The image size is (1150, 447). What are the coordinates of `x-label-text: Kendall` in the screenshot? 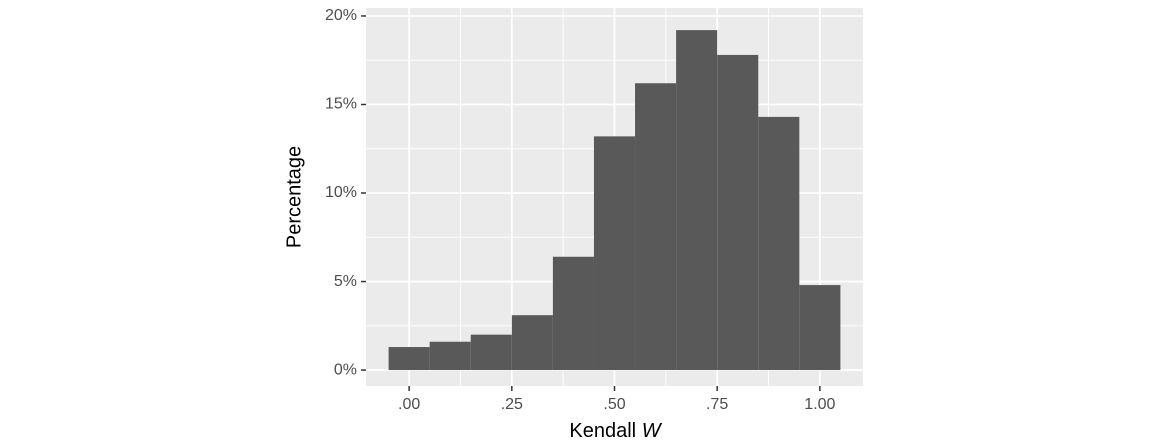 It's located at (602, 431).